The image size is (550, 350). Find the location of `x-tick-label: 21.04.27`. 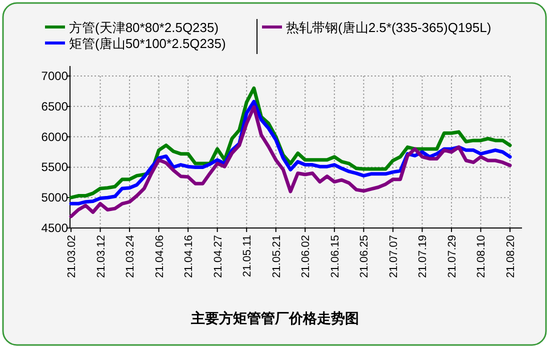

x-tick-label: 21.04.27 is located at coordinates (218, 256).